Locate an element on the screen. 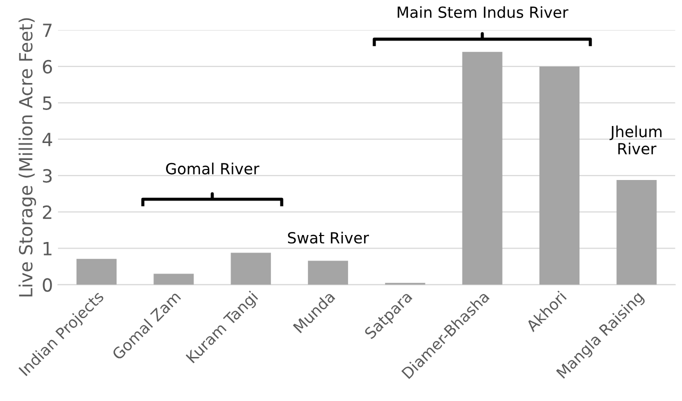 The height and width of the screenshot is (401, 682). y-tick-label: 1 is located at coordinates (48, 249).